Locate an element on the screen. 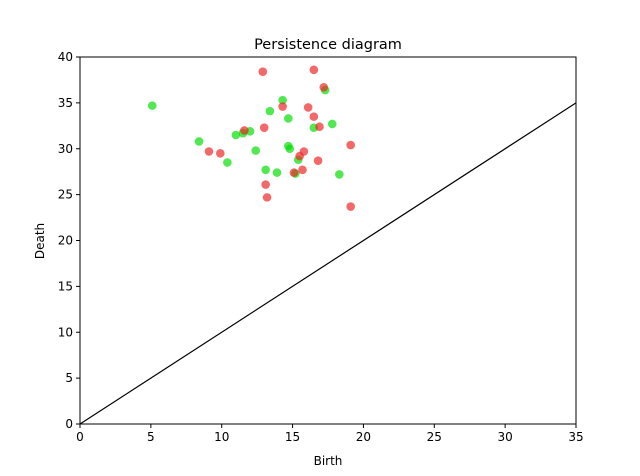  y-tick-label: 25 is located at coordinates (65, 195).